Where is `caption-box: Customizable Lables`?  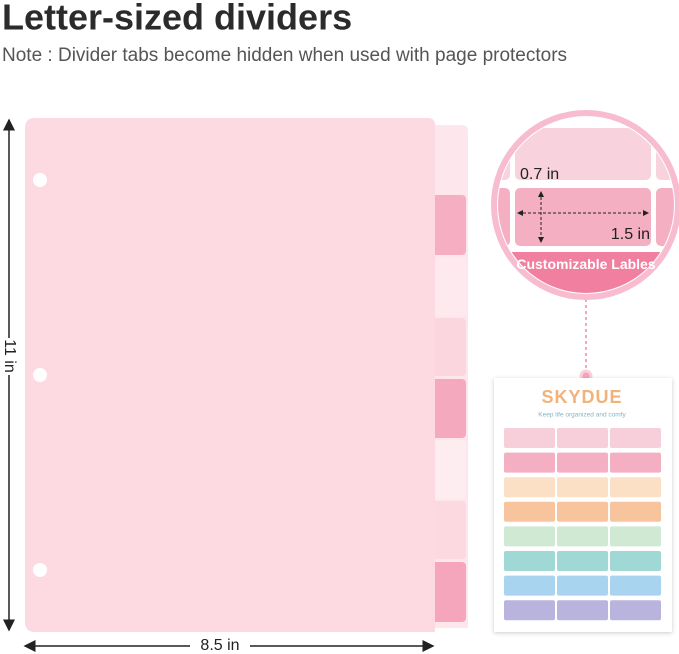 caption-box: Customizable Lables is located at coordinates (586, 264).